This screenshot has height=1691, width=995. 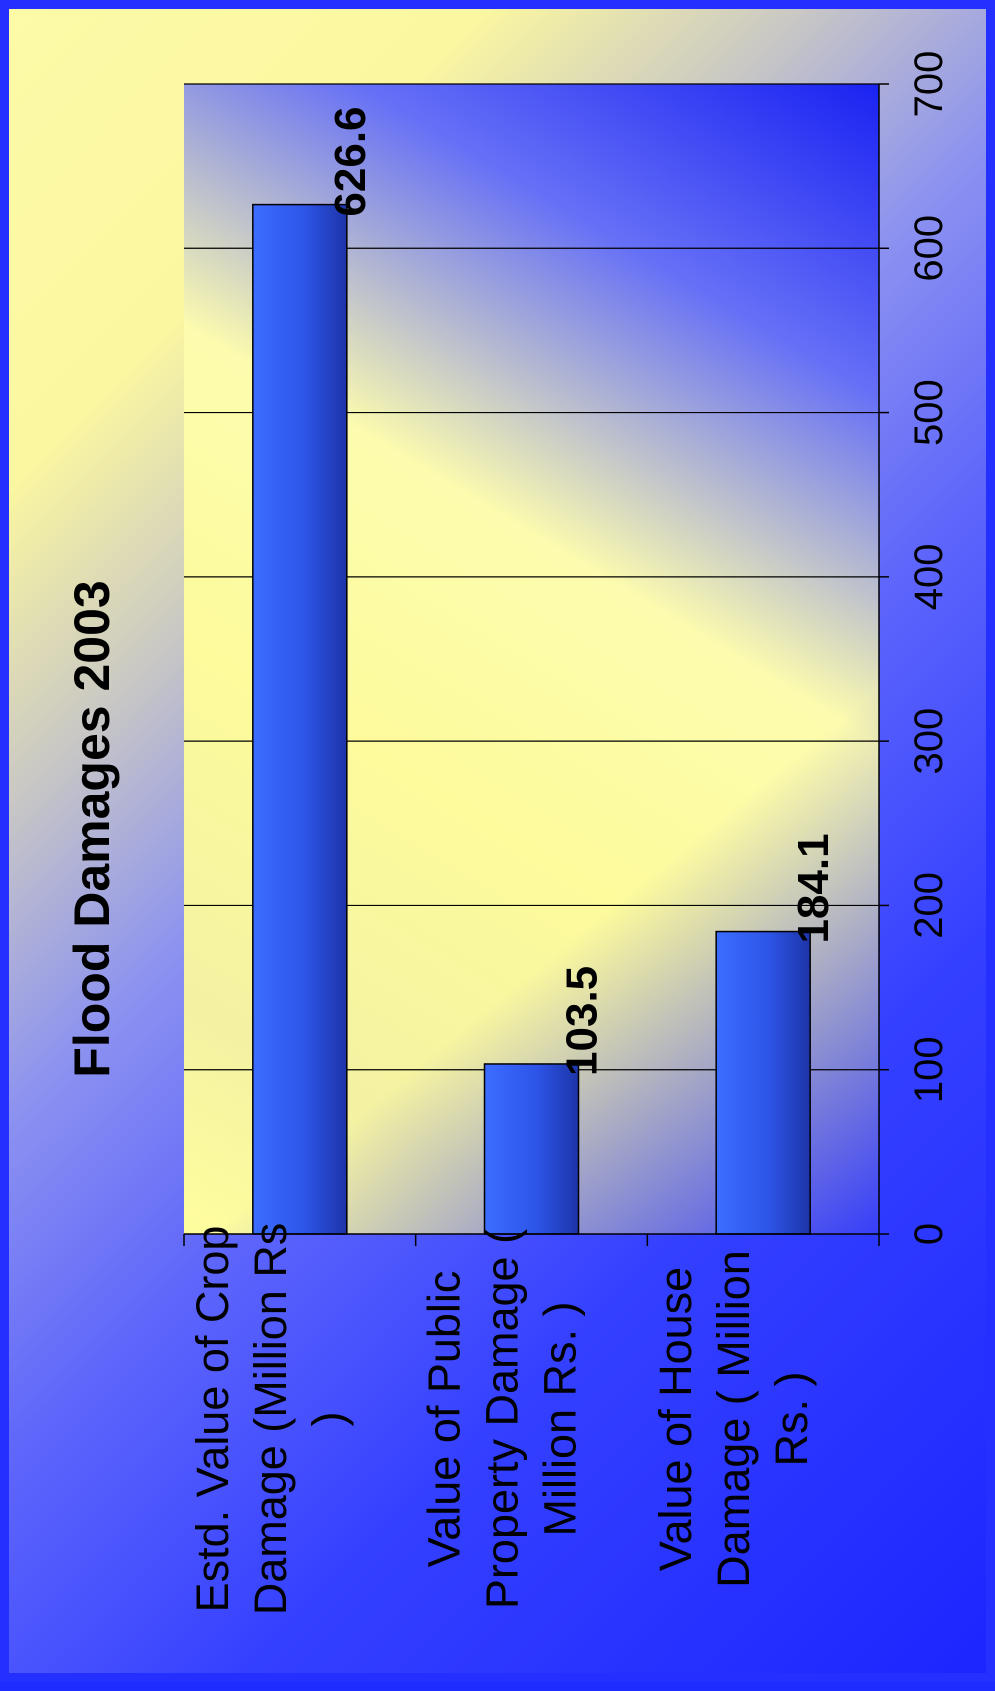 I want to click on tick-label: 400, so click(x=929, y=576).